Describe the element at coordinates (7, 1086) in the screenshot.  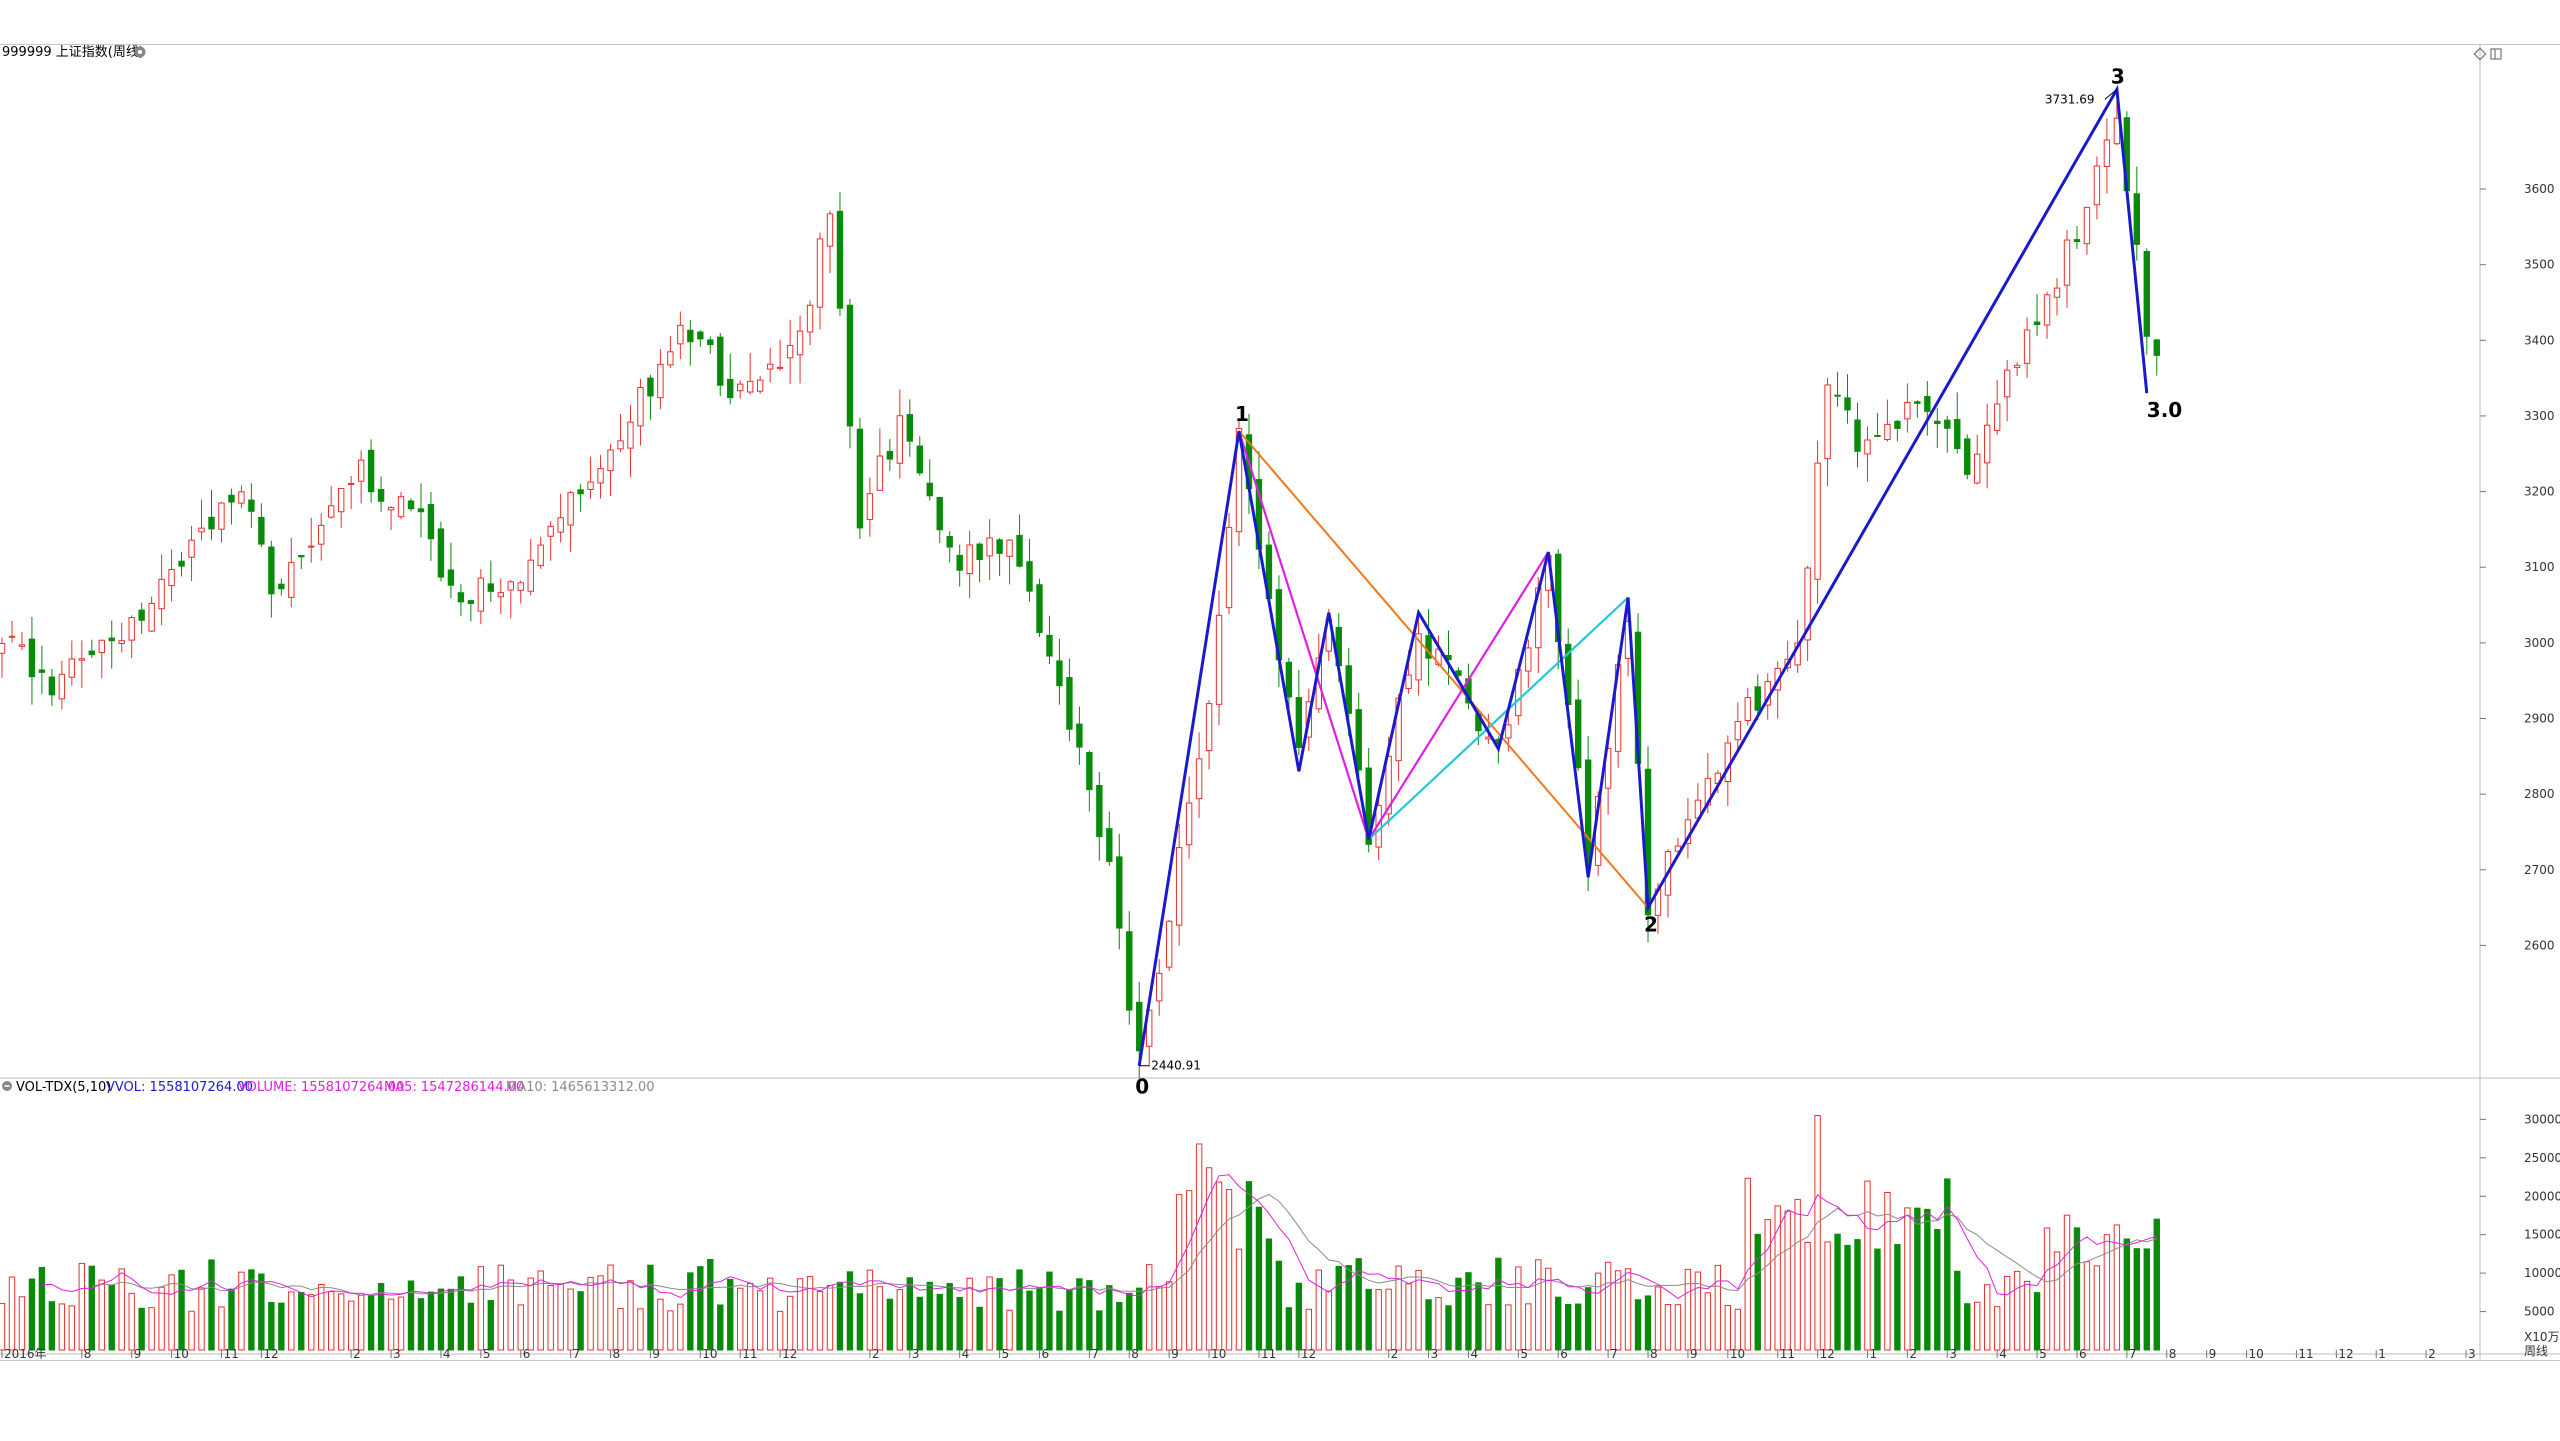
I see `vol-collapse-icon` at that location.